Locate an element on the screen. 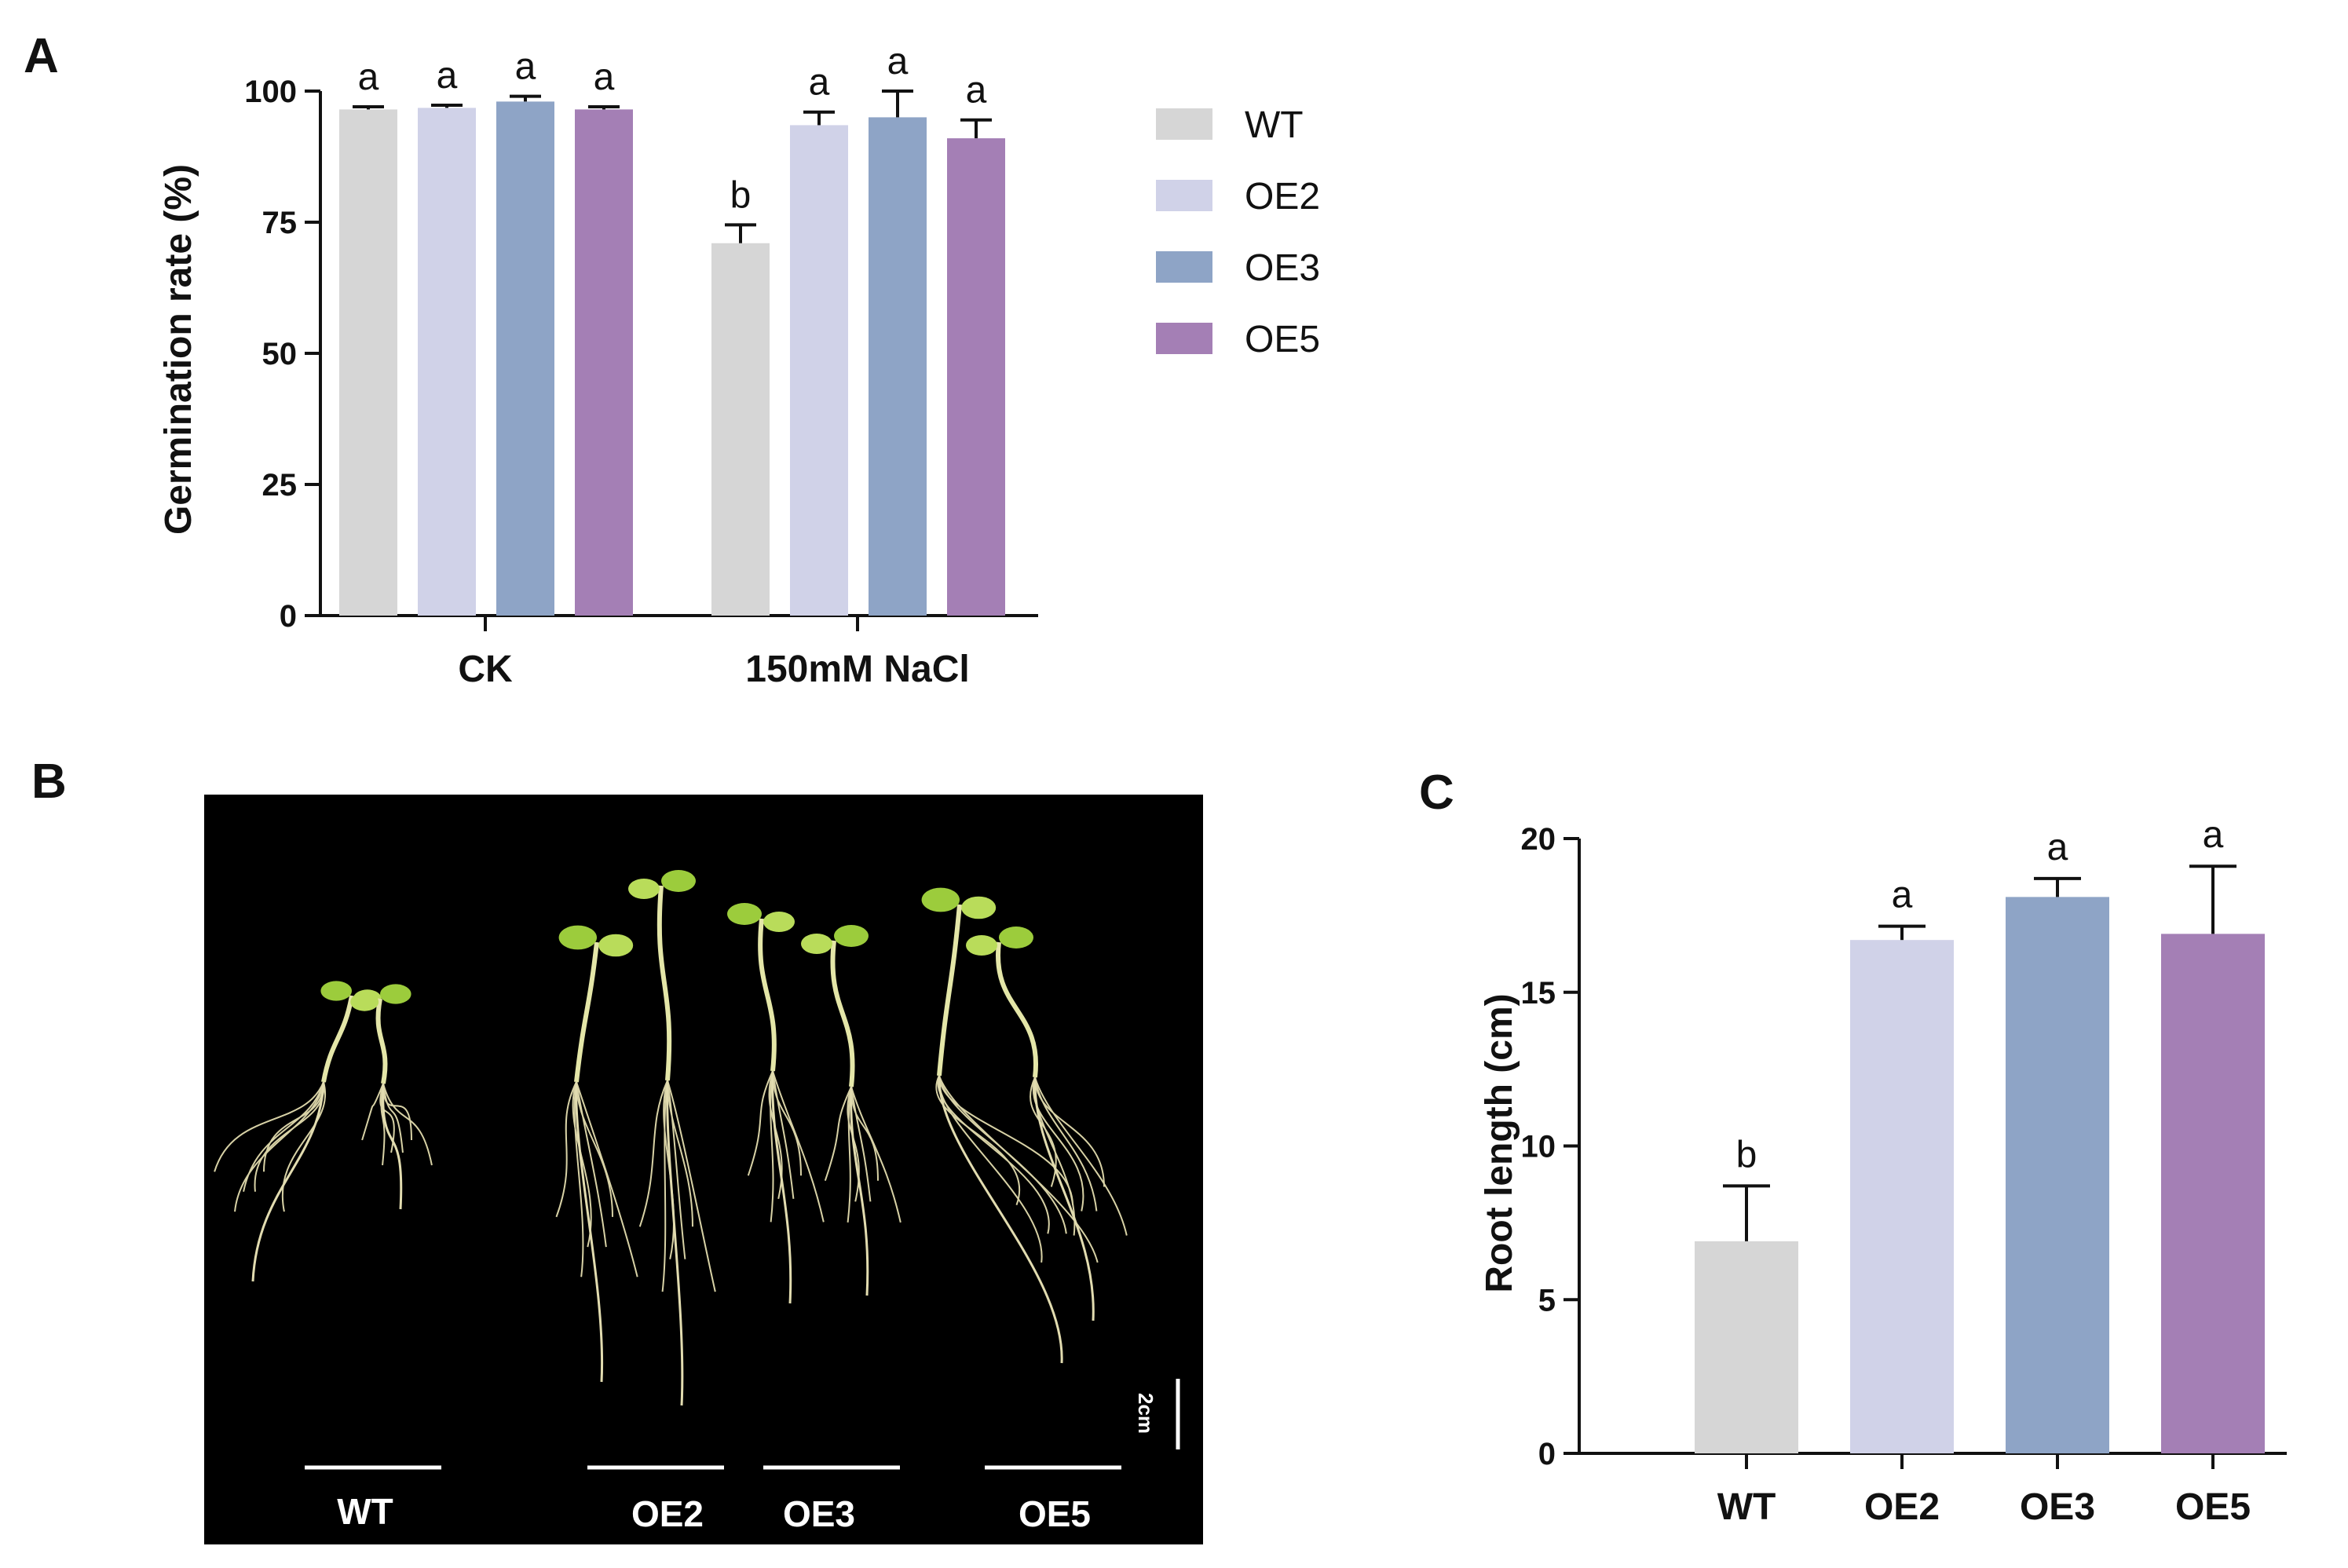 The height and width of the screenshot is (1568, 2348). photo-label-oe3: OE3 is located at coordinates (819, 1513).